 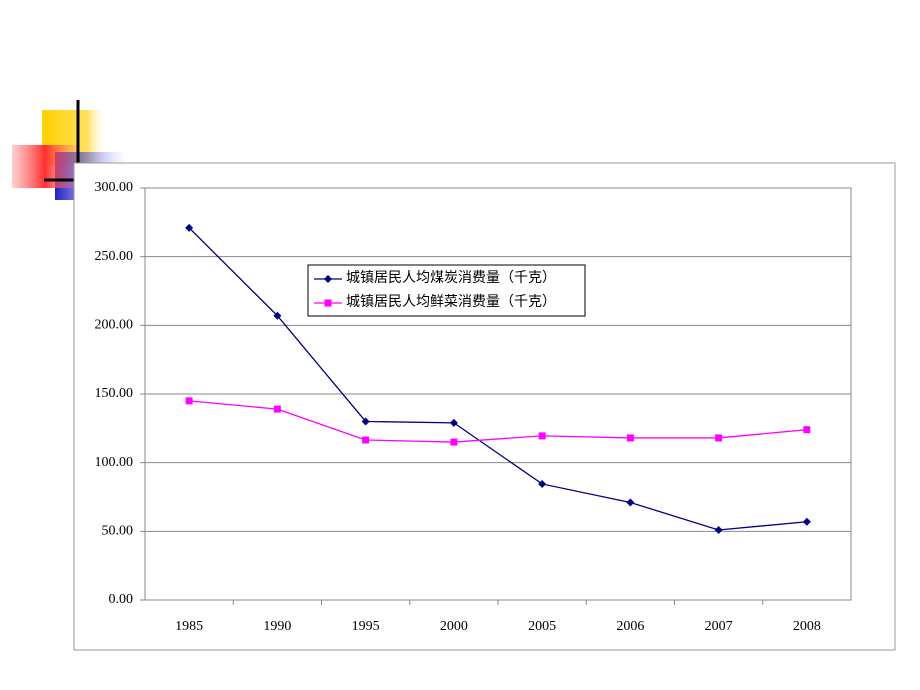 I want to click on y-tick-label: 50.00, so click(x=118, y=531).